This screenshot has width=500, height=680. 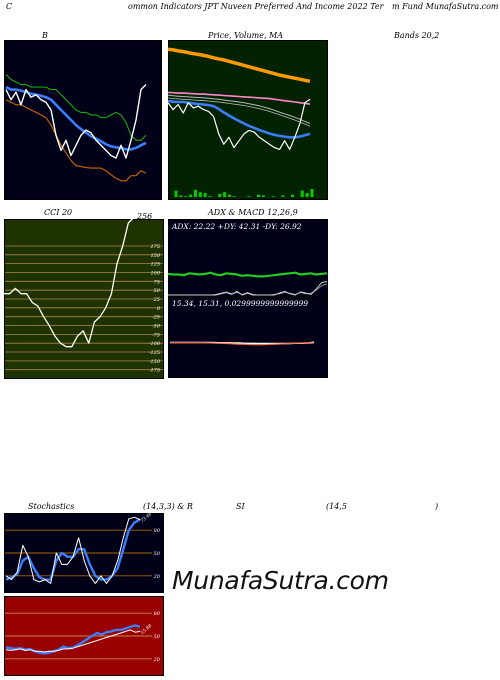 I want to click on bband-price-line, so click(x=76, y=121).